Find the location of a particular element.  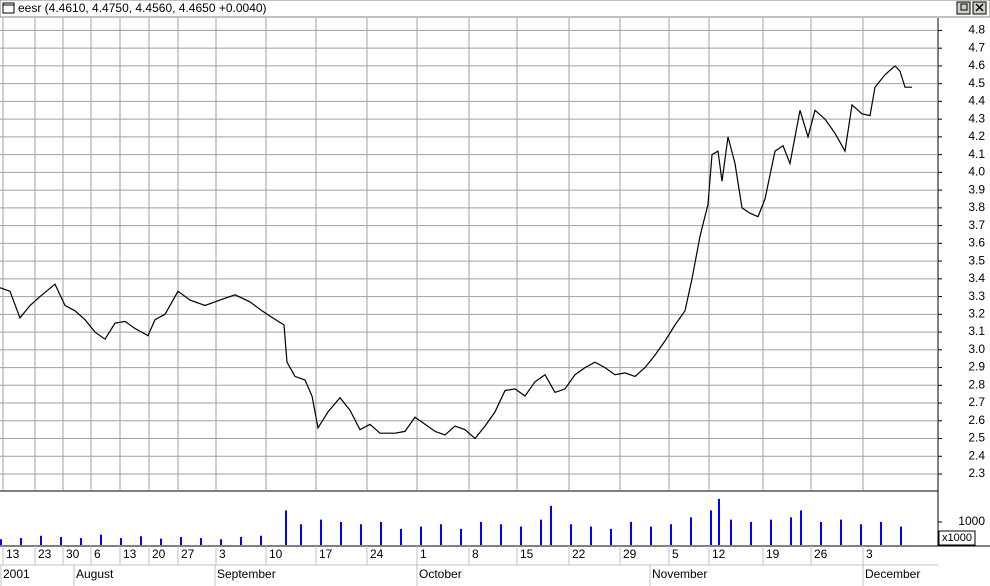

month-label: September is located at coordinates (246, 574).